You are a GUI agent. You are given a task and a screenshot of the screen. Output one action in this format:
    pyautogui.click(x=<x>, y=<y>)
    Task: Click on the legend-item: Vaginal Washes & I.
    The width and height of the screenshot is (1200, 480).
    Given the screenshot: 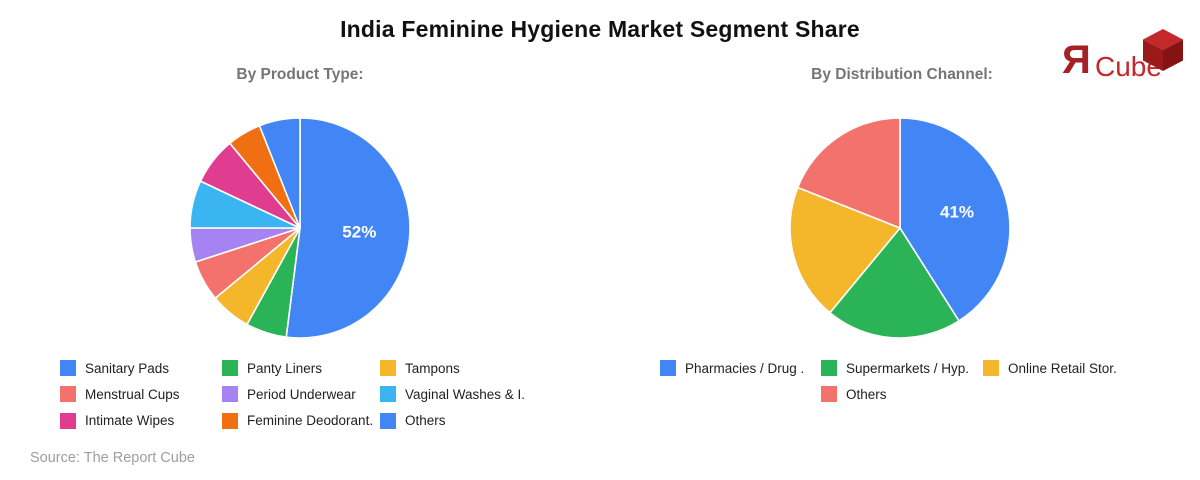 What is the action you would take?
    pyautogui.click(x=465, y=394)
    